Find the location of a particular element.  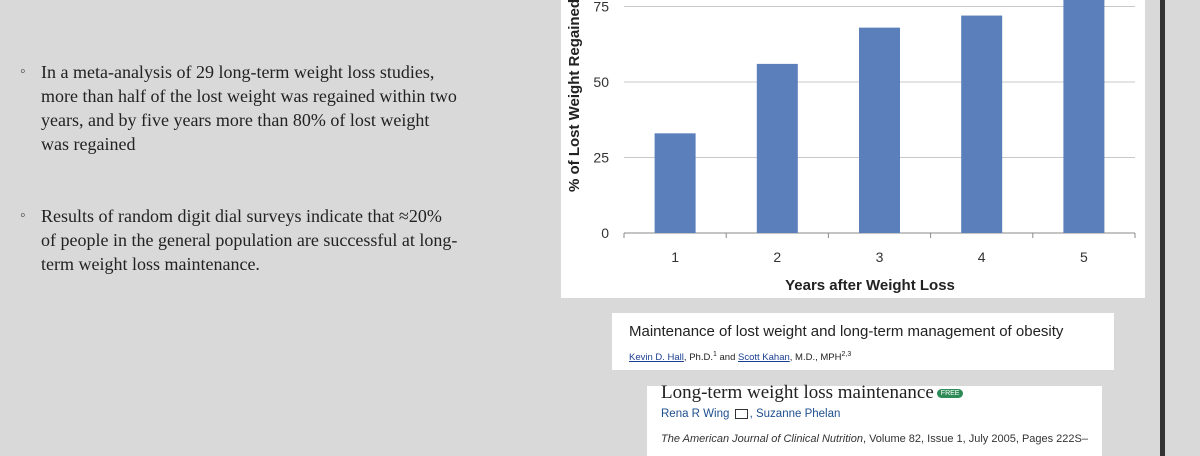

window-edge is located at coordinates (1162, 228).